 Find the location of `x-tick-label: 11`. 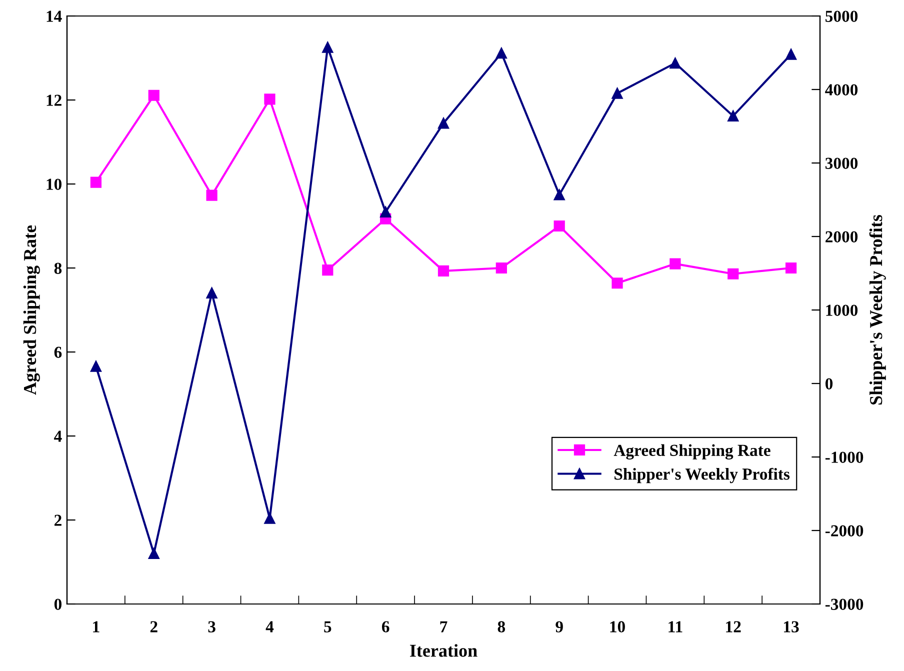

x-tick-label: 11 is located at coordinates (675, 626).